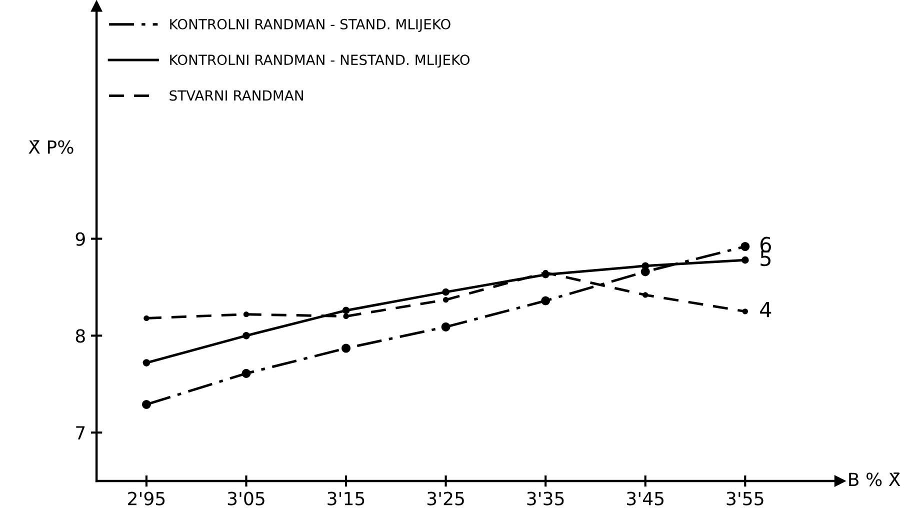  What do you see at coordinates (80, 336) in the screenshot?
I see `y-tick-label: 8` at bounding box center [80, 336].